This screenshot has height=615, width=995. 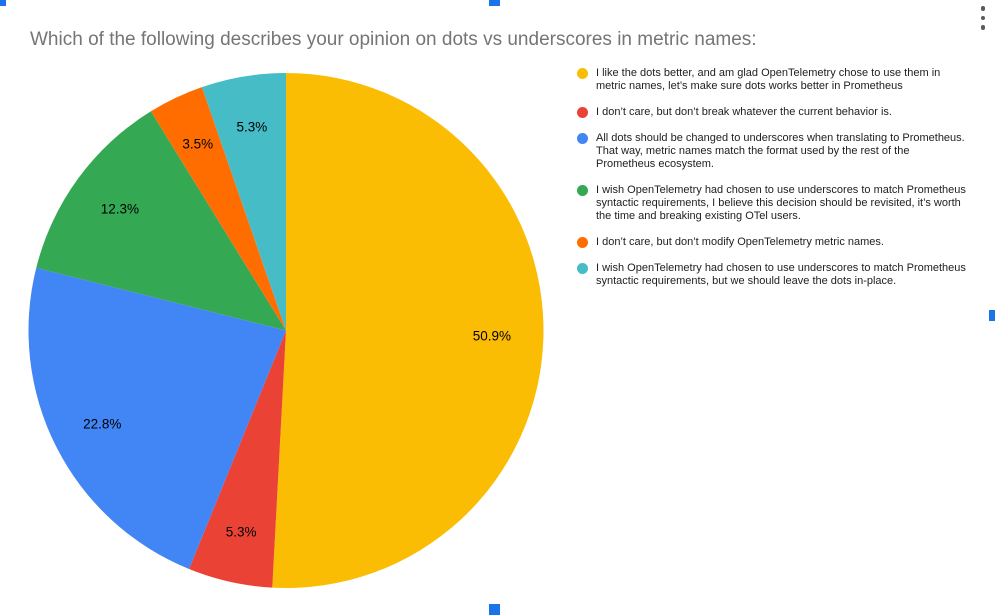 I want to click on slice-percent-label: 3.5%, so click(x=198, y=144).